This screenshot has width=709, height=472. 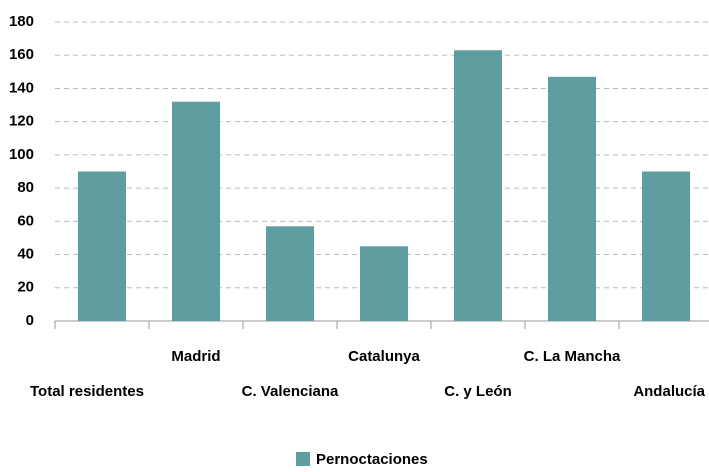 I want to click on y-tick-label: 160, so click(x=21, y=54).